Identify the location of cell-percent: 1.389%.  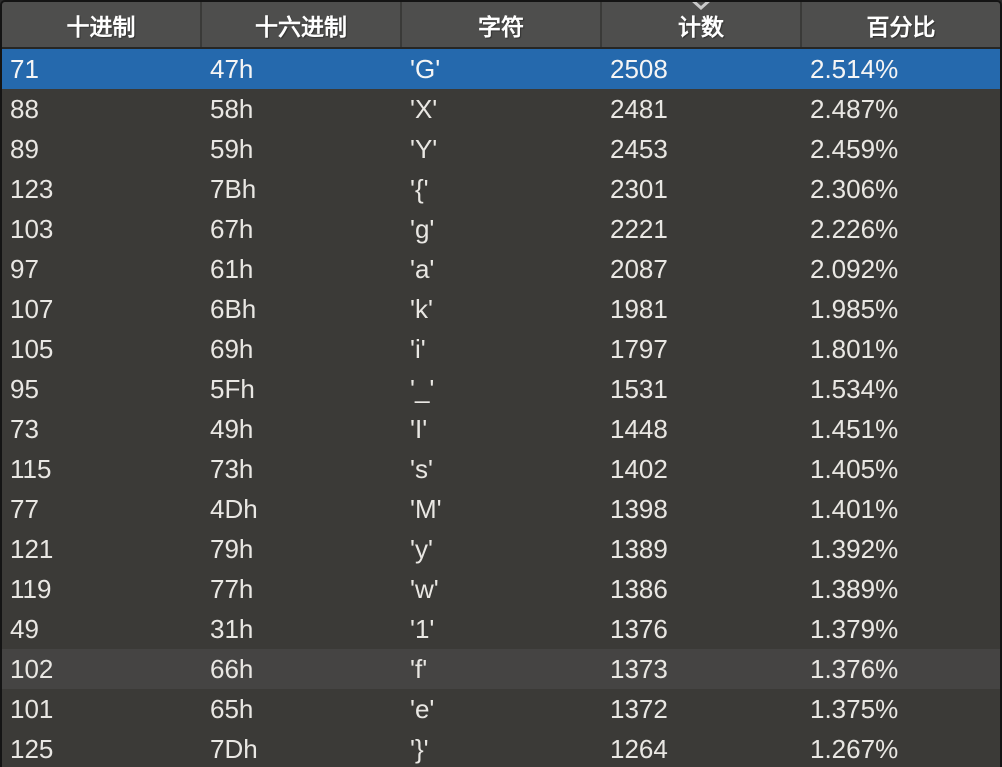
(854, 589).